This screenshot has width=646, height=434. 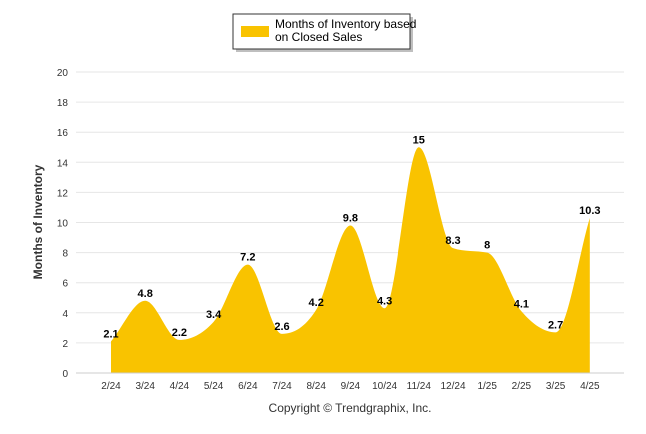 What do you see at coordinates (110, 334) in the screenshot?
I see `data-label: 2.1` at bounding box center [110, 334].